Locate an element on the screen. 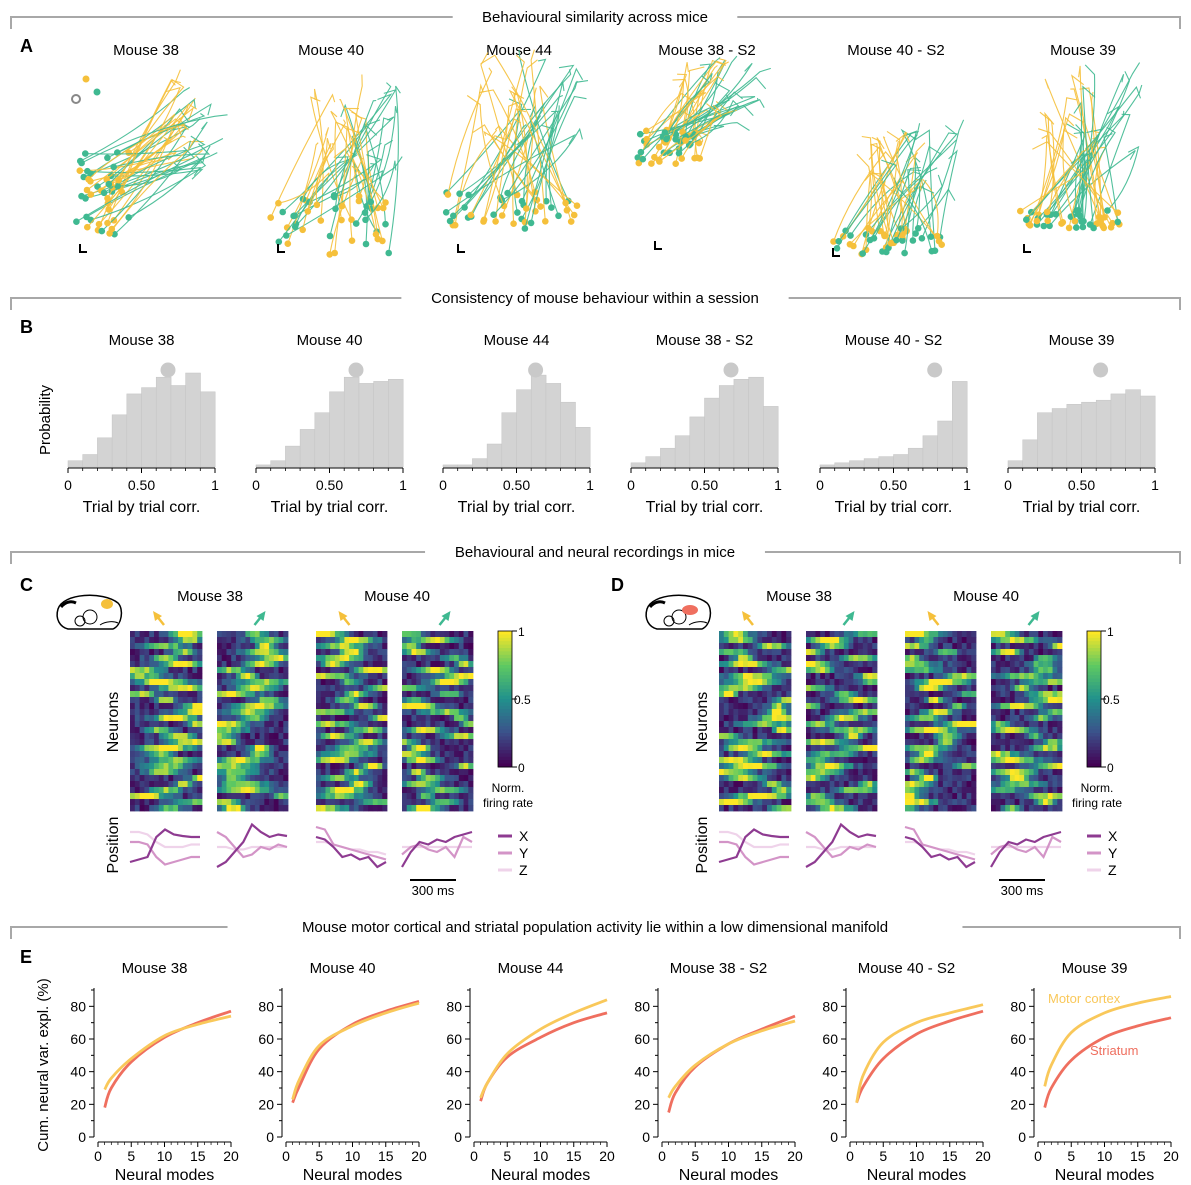 This screenshot has height=1185, width=1191. neural-heatmap is located at coordinates (755, 721).